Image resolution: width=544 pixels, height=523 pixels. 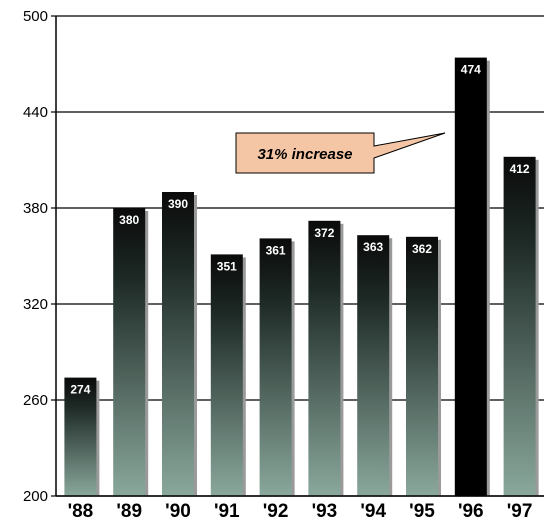 I want to click on bar-value-label: 474, so click(x=471, y=70).